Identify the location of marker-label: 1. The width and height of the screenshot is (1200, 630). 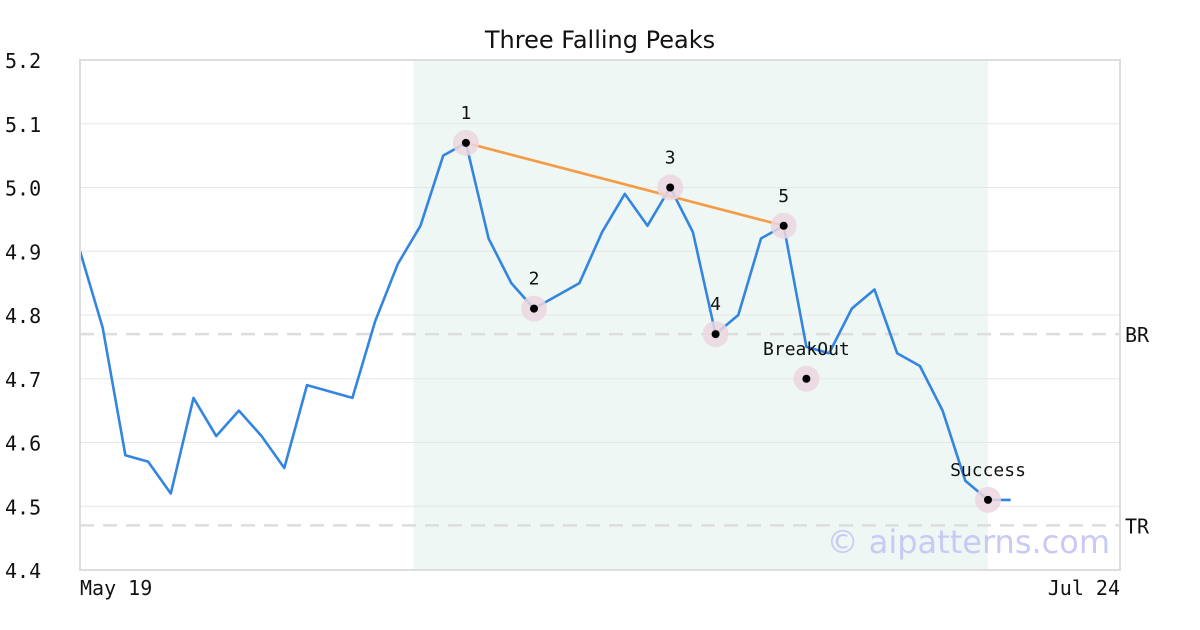
(465, 113).